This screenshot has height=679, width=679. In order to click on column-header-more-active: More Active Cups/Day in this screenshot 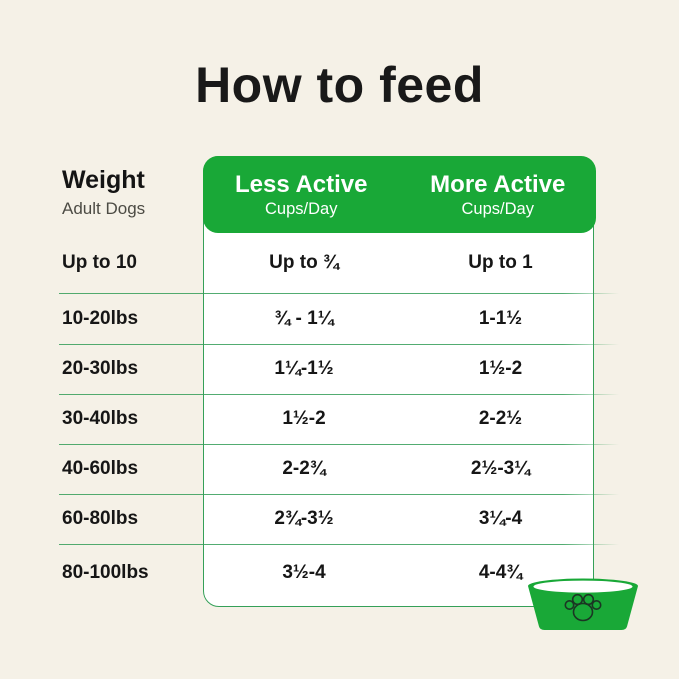, I will do `click(498, 194)`.